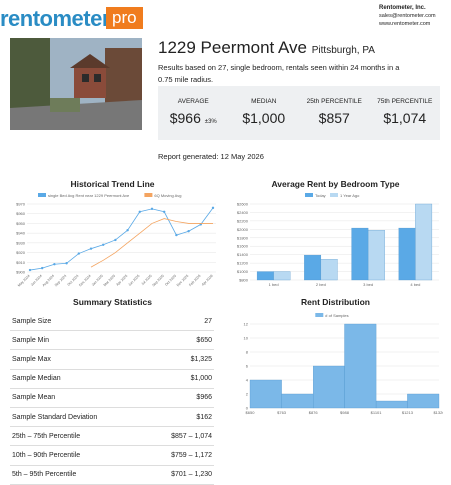 This screenshot has height=485, width=451. I want to click on y-tick-label: $900, so click(21, 272).